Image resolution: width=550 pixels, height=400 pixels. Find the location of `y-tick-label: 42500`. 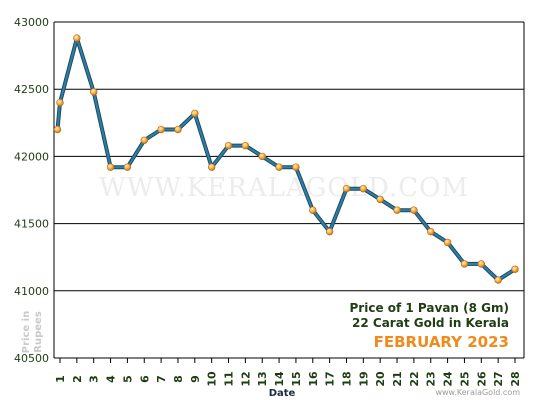

y-tick-label: 42500 is located at coordinates (31, 89).